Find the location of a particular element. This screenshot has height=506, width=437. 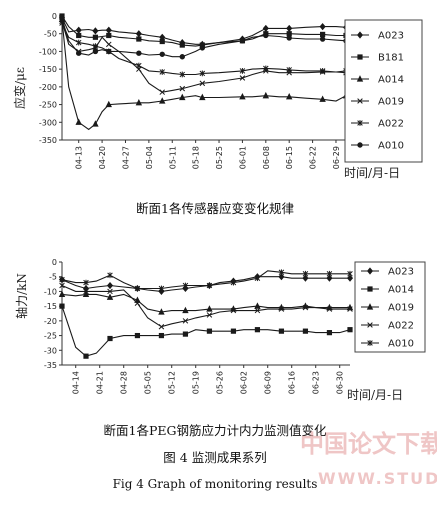

chart1-legend-marker is located at coordinates (360, 78).